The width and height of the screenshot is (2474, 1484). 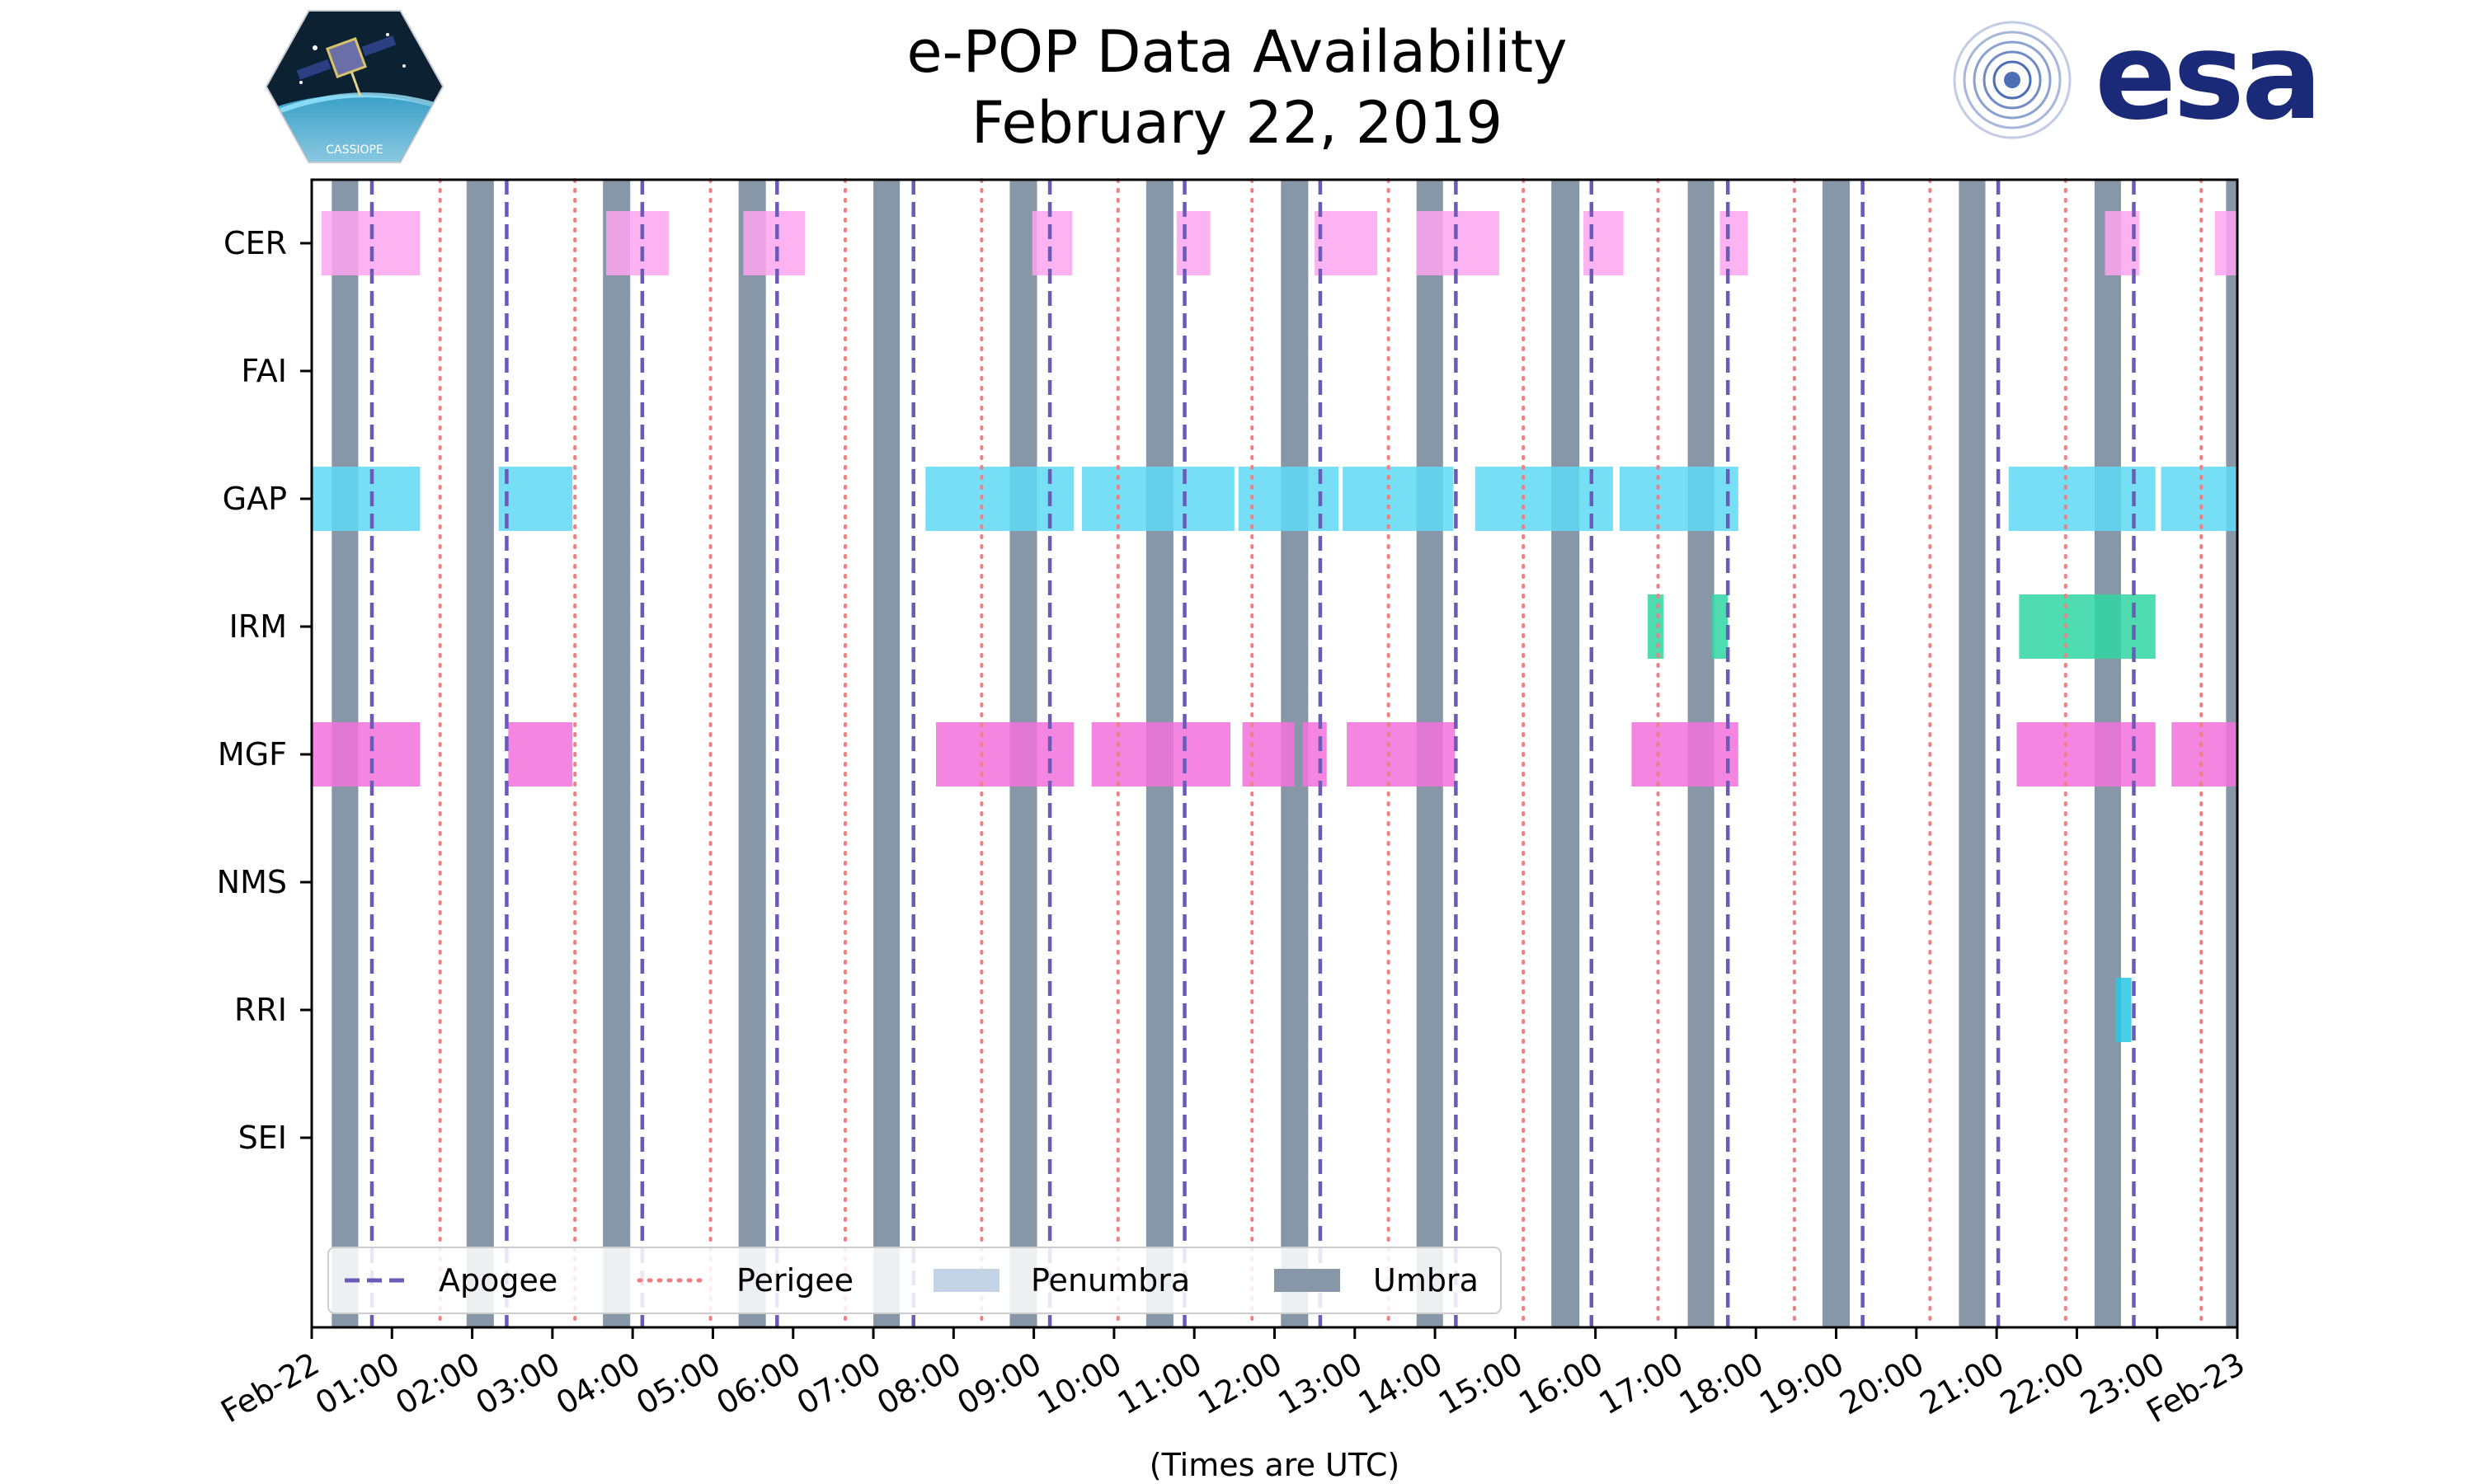 What do you see at coordinates (1426, 1280) in the screenshot?
I see `legend-label-umbra: Umbra` at bounding box center [1426, 1280].